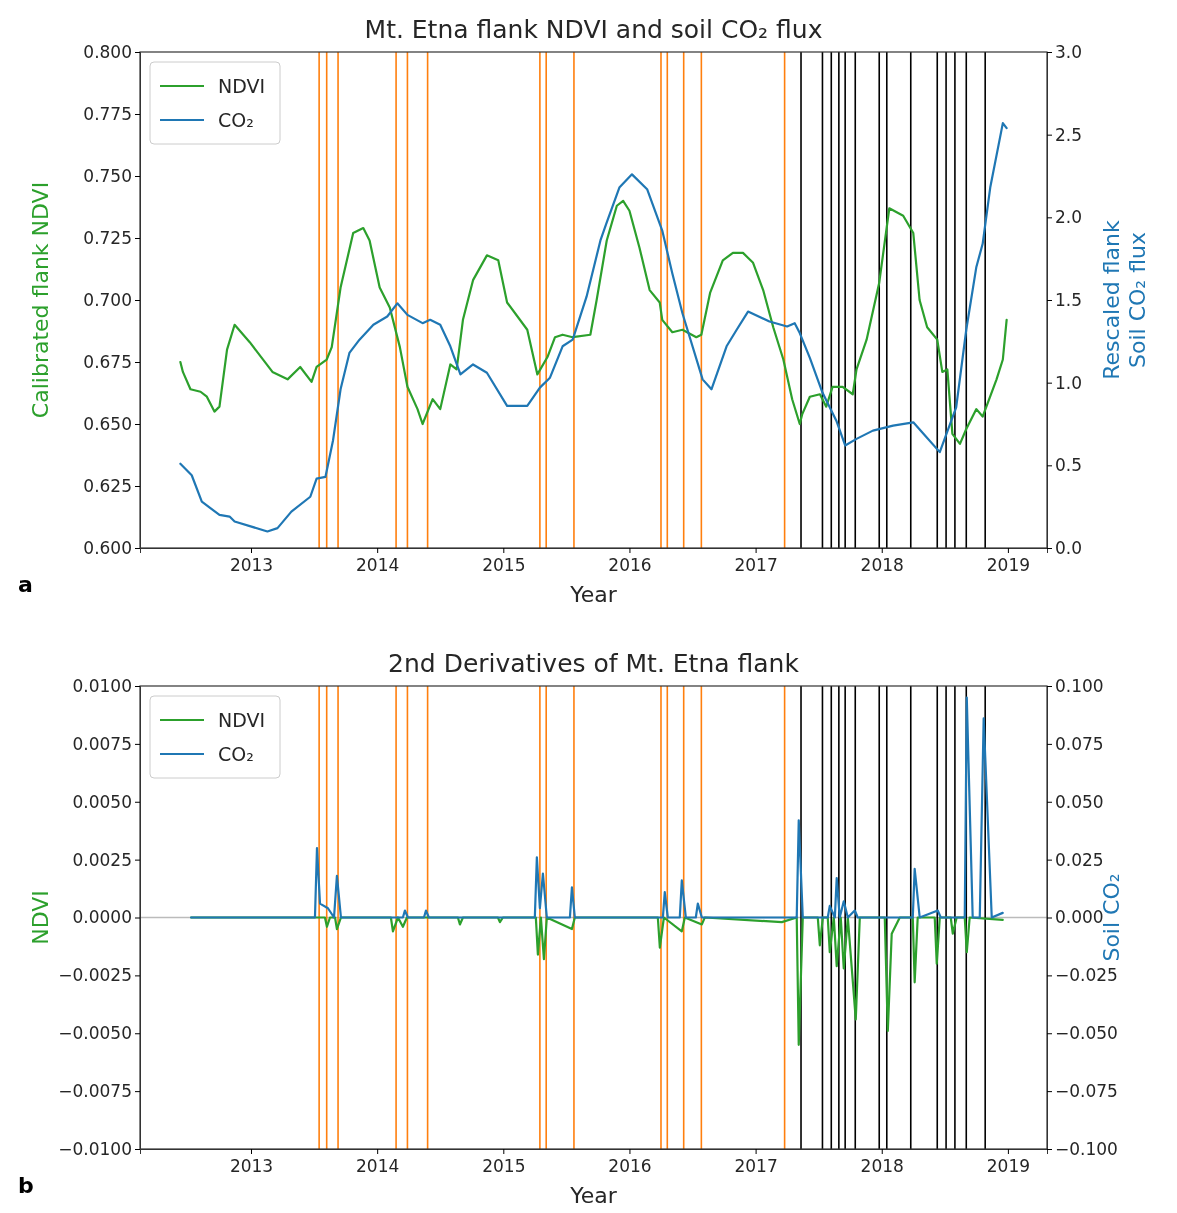 The height and width of the screenshot is (1213, 1177). I want to click on y2-tick-label: −0.050, so click(1086, 1033).